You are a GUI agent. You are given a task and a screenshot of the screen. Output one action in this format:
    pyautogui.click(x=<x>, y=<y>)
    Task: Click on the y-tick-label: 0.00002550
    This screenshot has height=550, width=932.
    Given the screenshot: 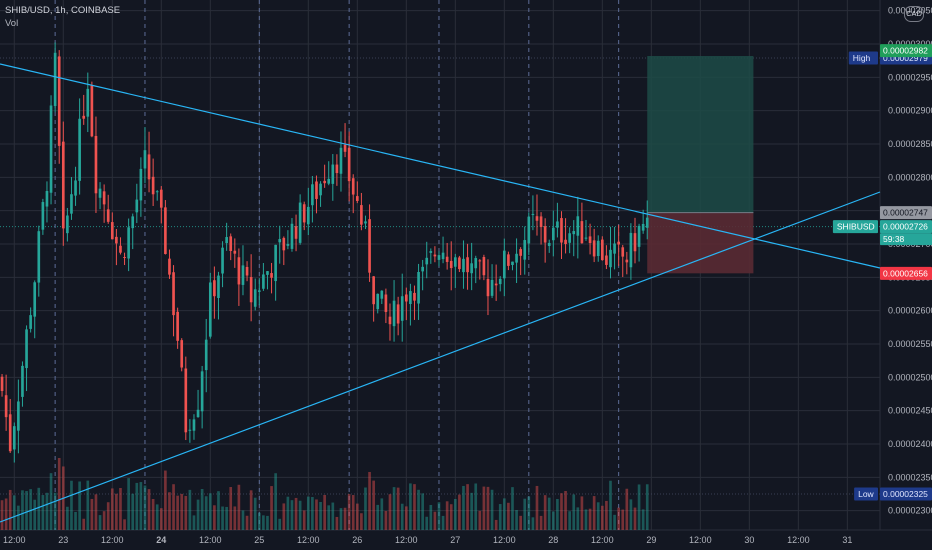 What is the action you would take?
    pyautogui.click(x=910, y=344)
    